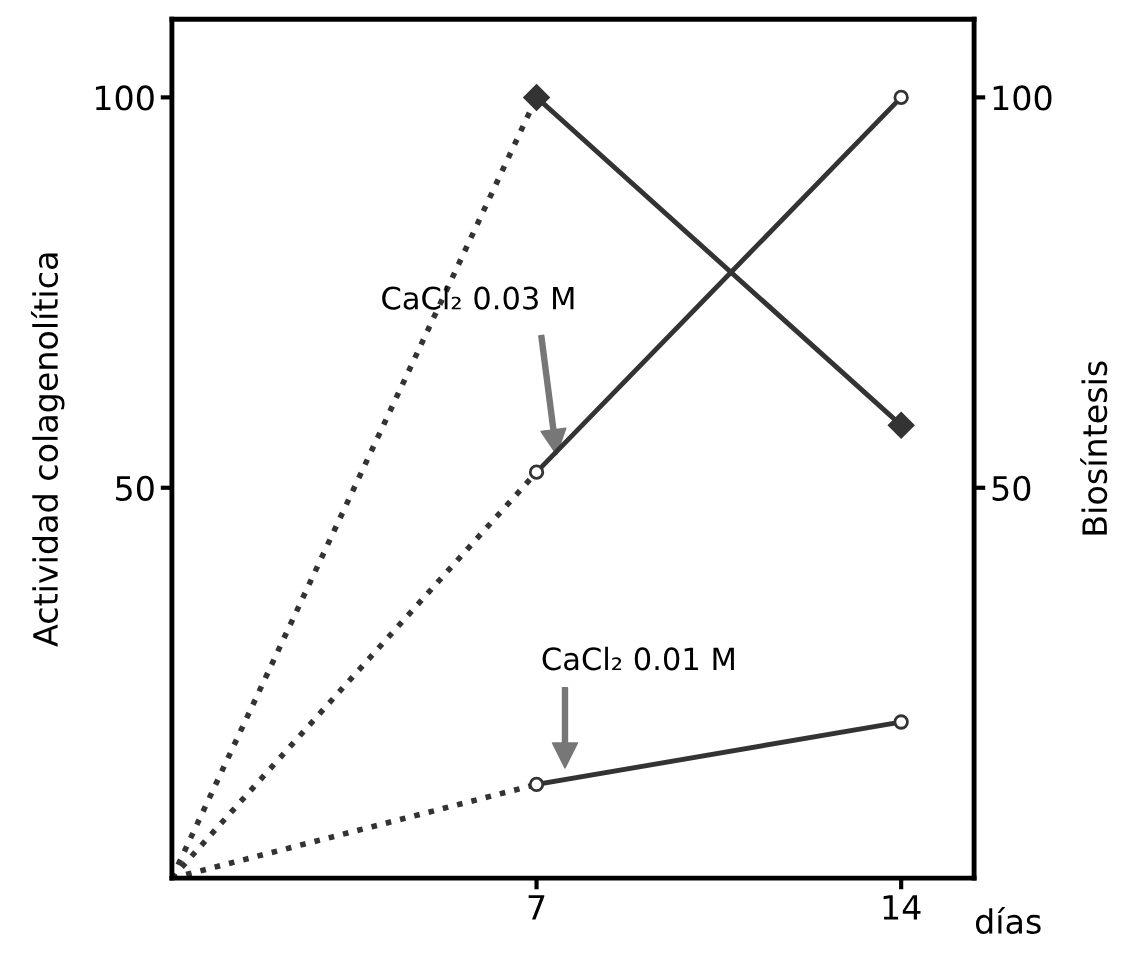 This screenshot has width=1146, height=965. I want to click on annotation: CaCl₂ 0.01 M, so click(638, 658).